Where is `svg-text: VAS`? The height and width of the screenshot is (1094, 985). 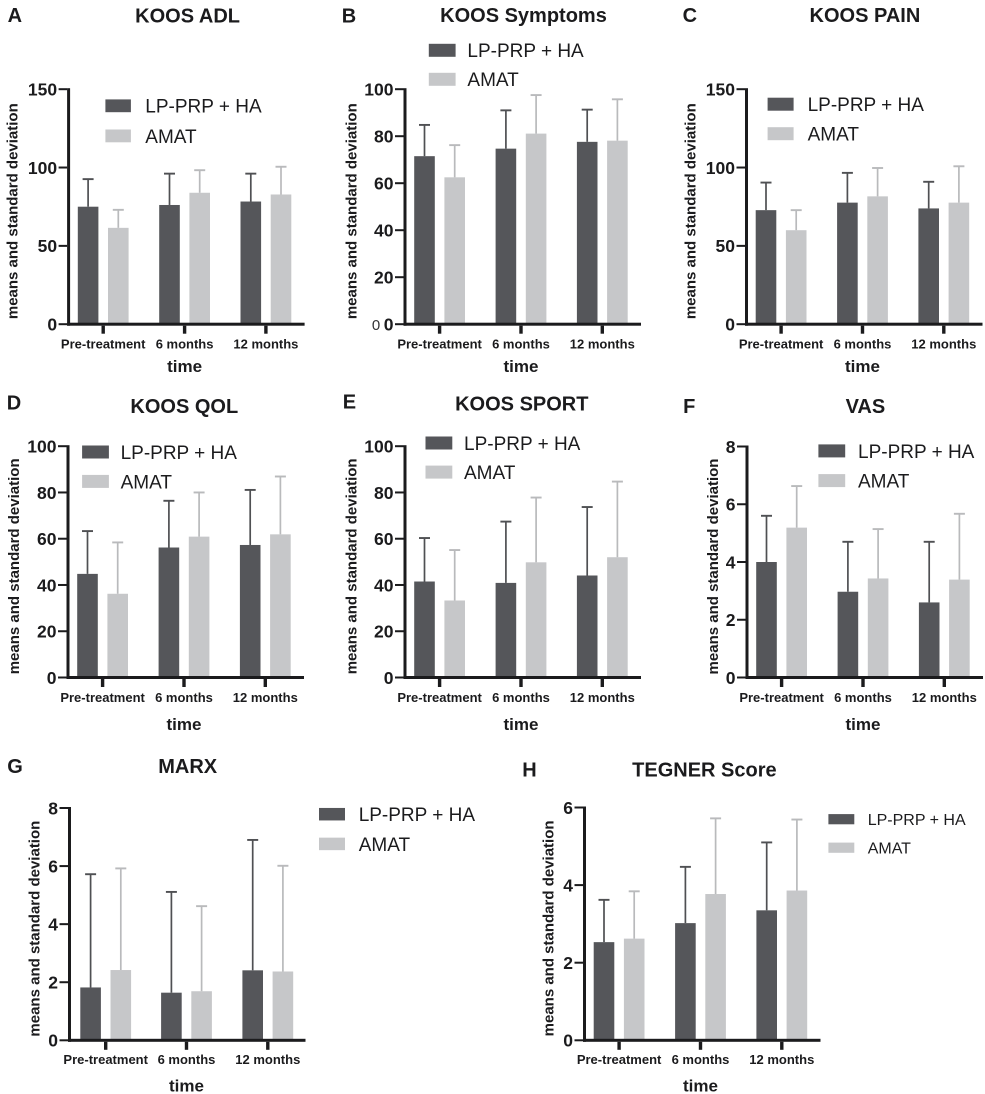
svg-text: VAS is located at coordinates (866, 407).